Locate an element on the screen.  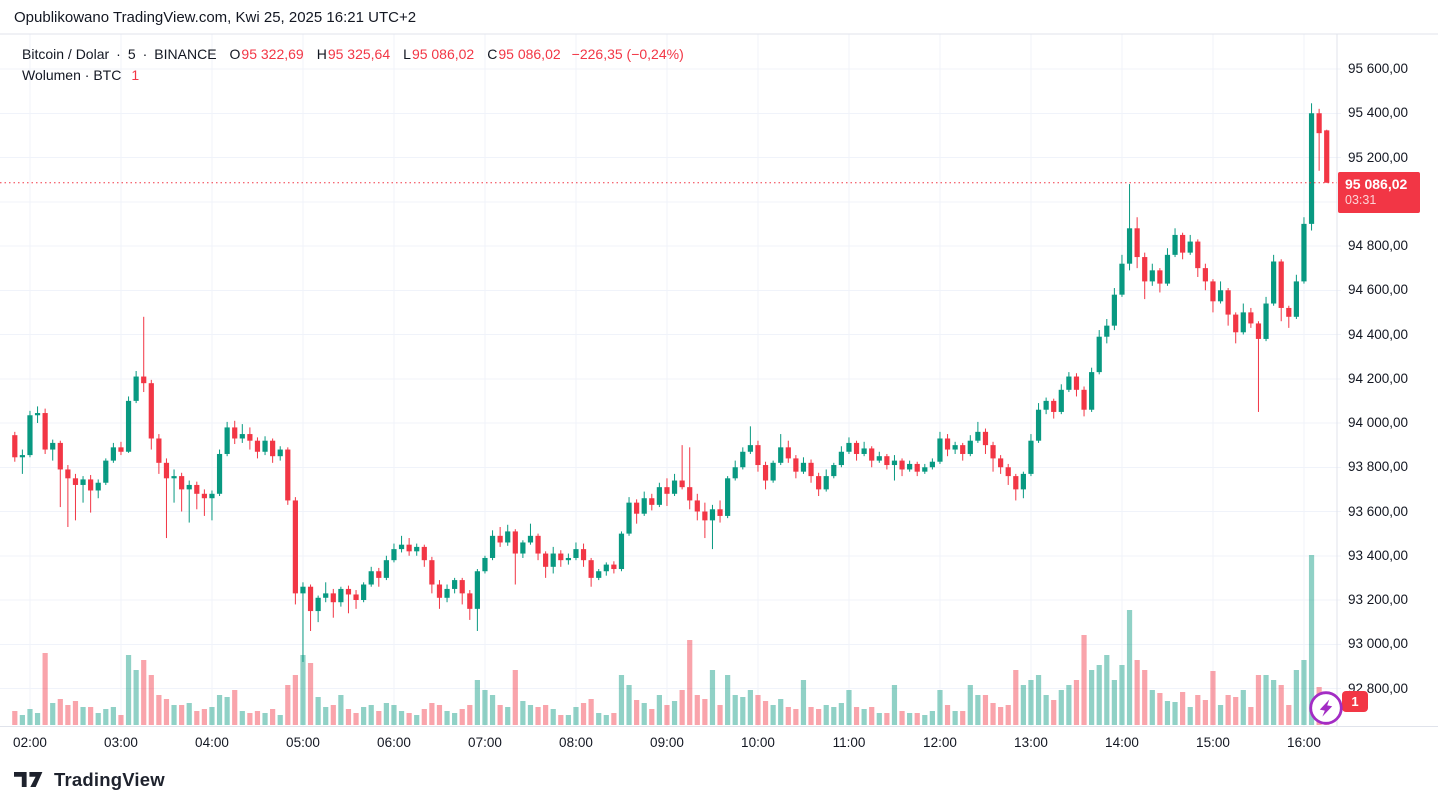
high-value: H95 325,64 is located at coordinates (353, 54).